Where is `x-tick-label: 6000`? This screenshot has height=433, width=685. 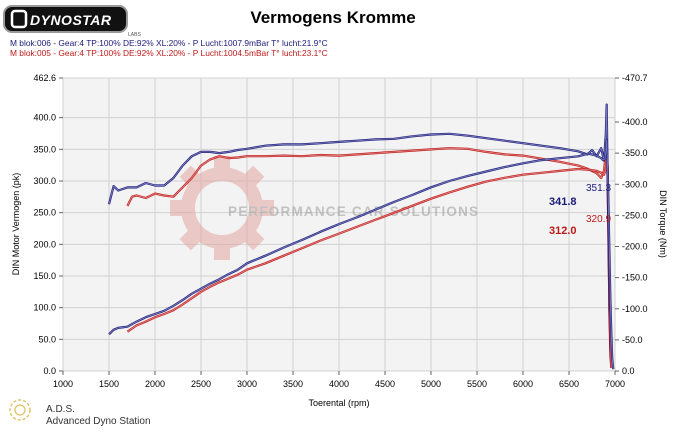
x-tick-label: 6000 is located at coordinates (523, 384).